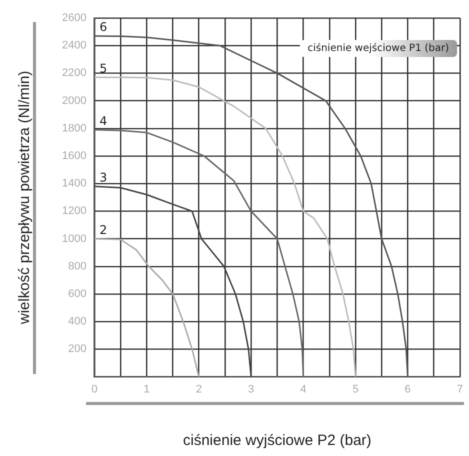 This screenshot has height=456, width=469. I want to click on x-tick-label: 4, so click(303, 389).